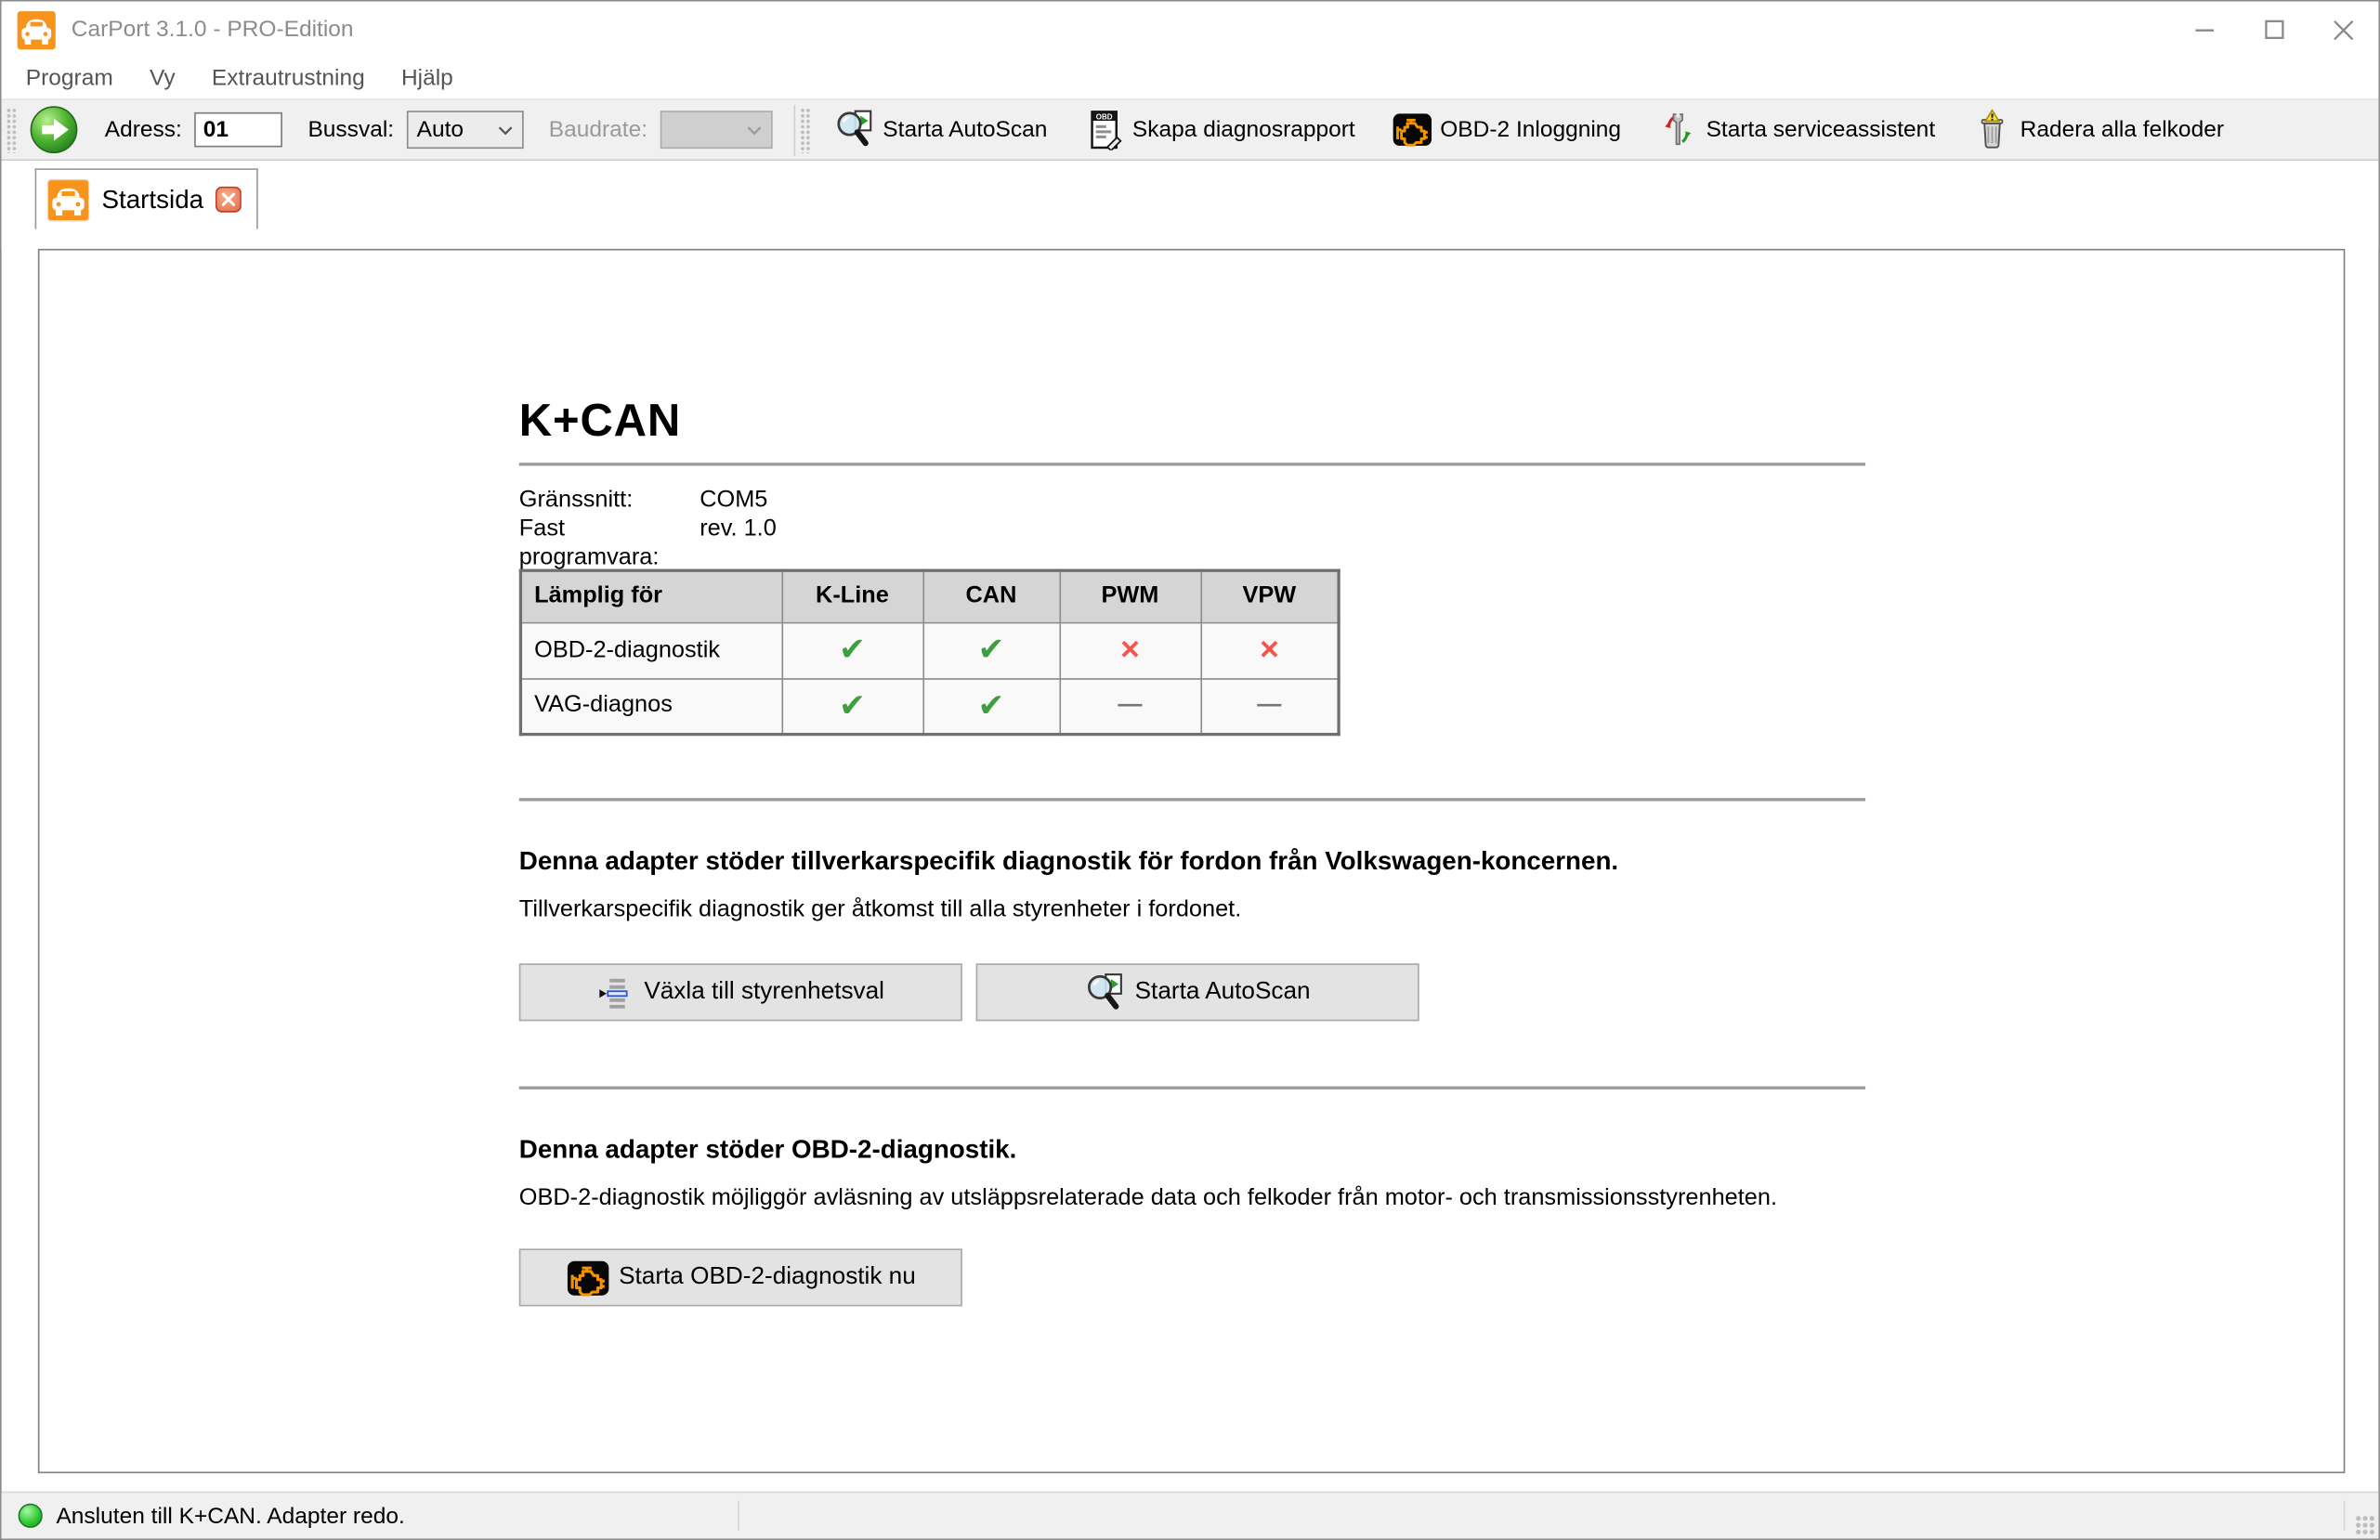 The width and height of the screenshot is (2380, 1540). What do you see at coordinates (230, 1515) in the screenshot?
I see `status-text: Ansluten till K+CAN. Adapter redo.` at bounding box center [230, 1515].